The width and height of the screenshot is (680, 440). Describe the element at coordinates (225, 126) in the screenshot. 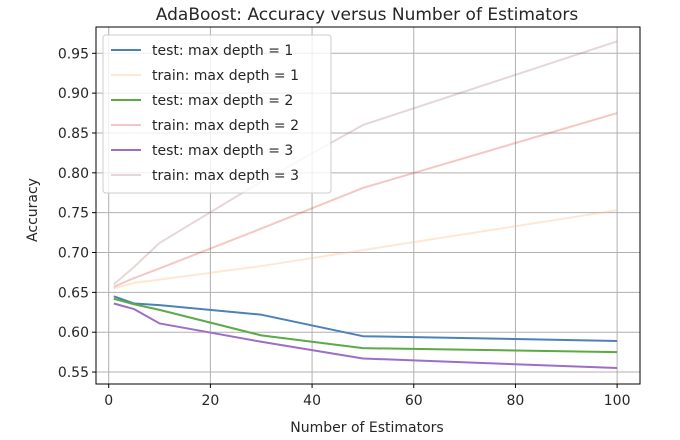

I see `legend-label: train: max depth = 2` at that location.